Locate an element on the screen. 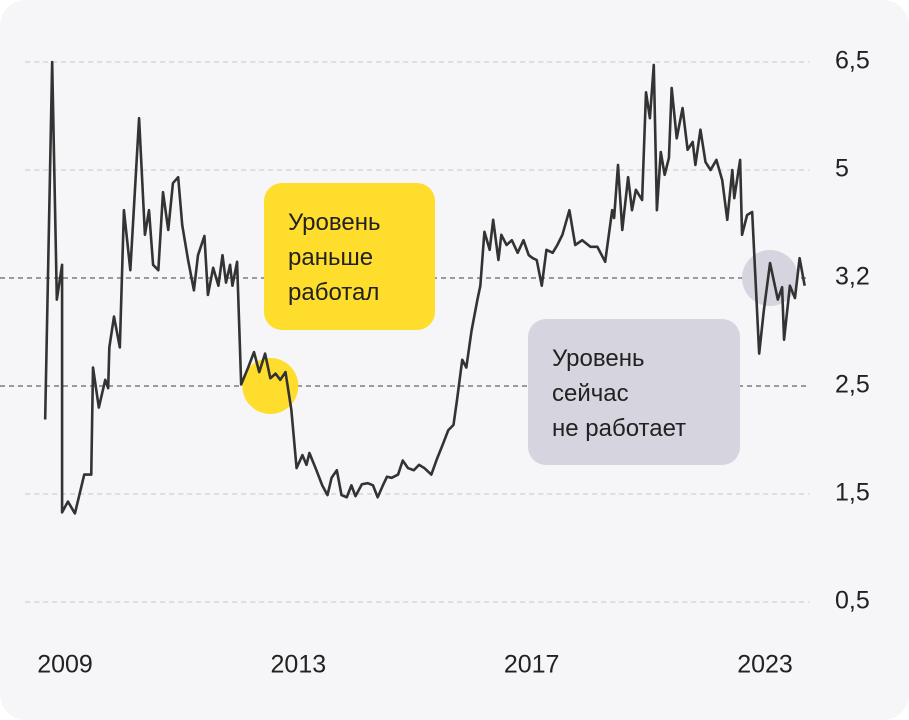 This screenshot has height=720, width=909. y-tick-label: 3,2 is located at coordinates (852, 277).